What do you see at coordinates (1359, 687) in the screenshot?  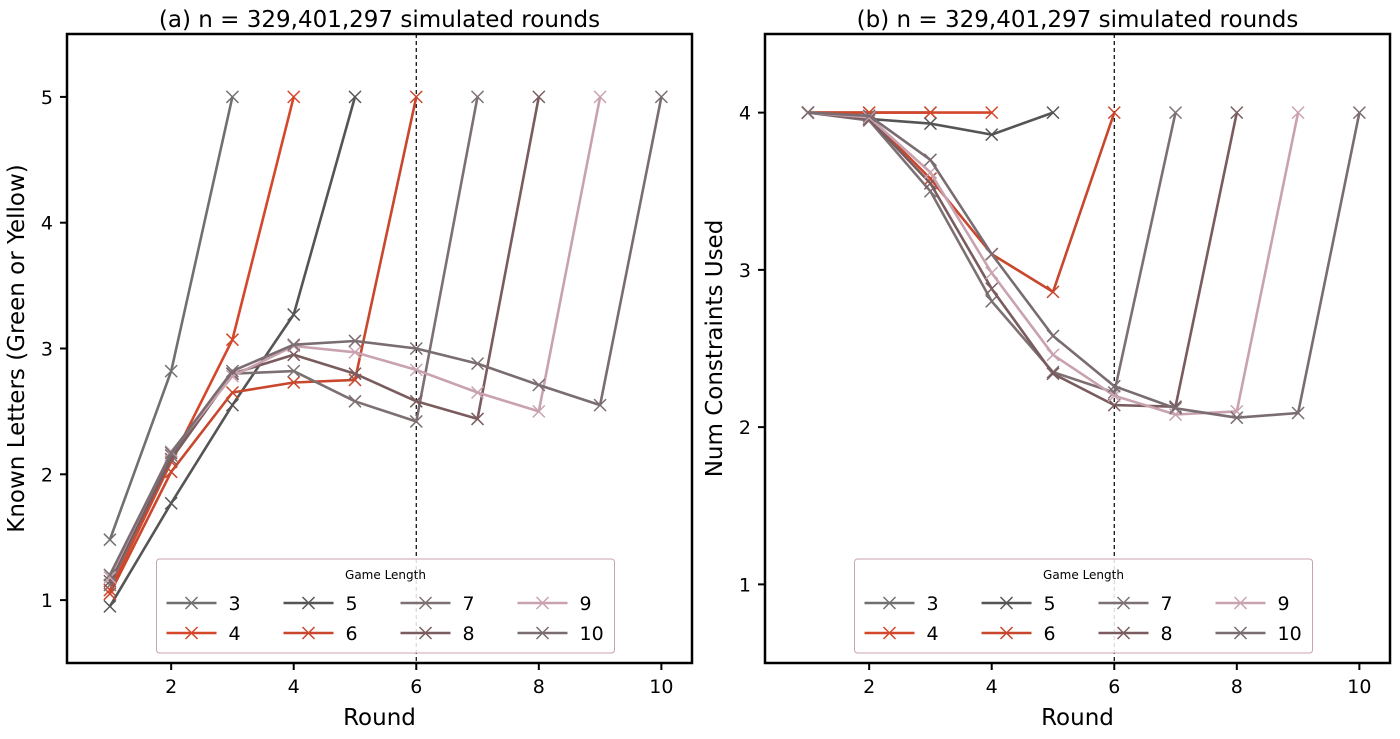 I see `x-tick-label: 10` at bounding box center [1359, 687].